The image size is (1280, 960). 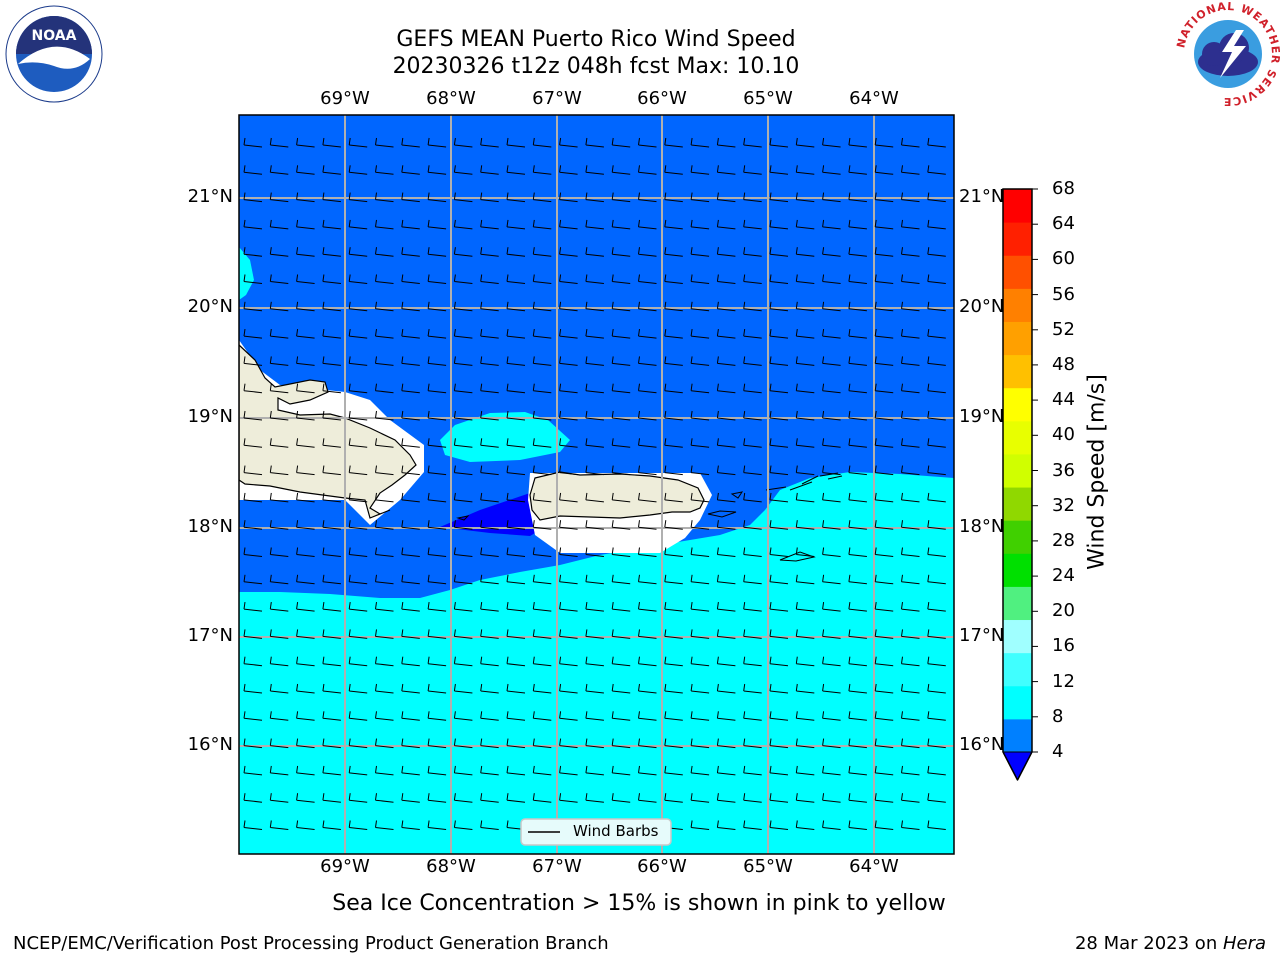 What do you see at coordinates (1063, 611) in the screenshot?
I see `colorbar-tick-label: 20` at bounding box center [1063, 611].